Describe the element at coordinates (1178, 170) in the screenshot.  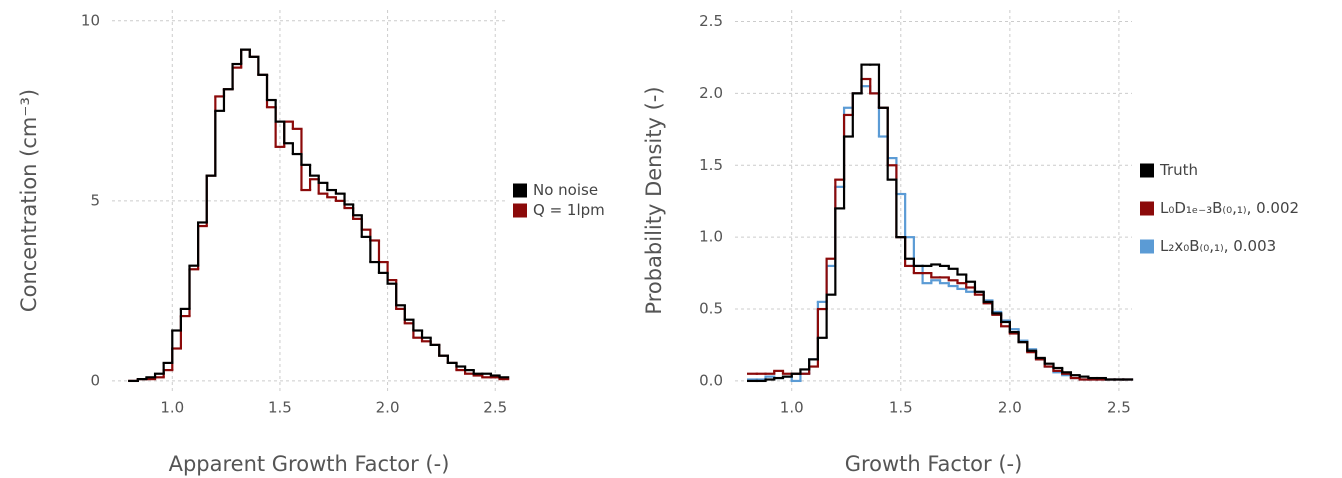
I see `legend-label: Truth` at that location.